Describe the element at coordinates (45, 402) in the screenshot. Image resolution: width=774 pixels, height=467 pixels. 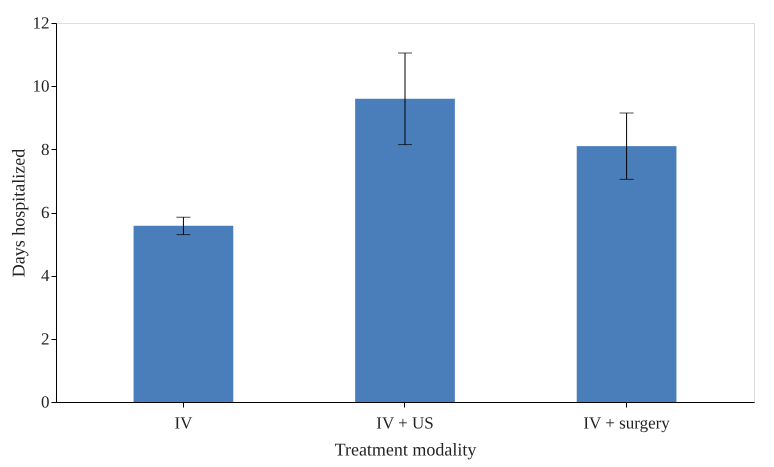
I see `y-tick-label: 0` at that location.